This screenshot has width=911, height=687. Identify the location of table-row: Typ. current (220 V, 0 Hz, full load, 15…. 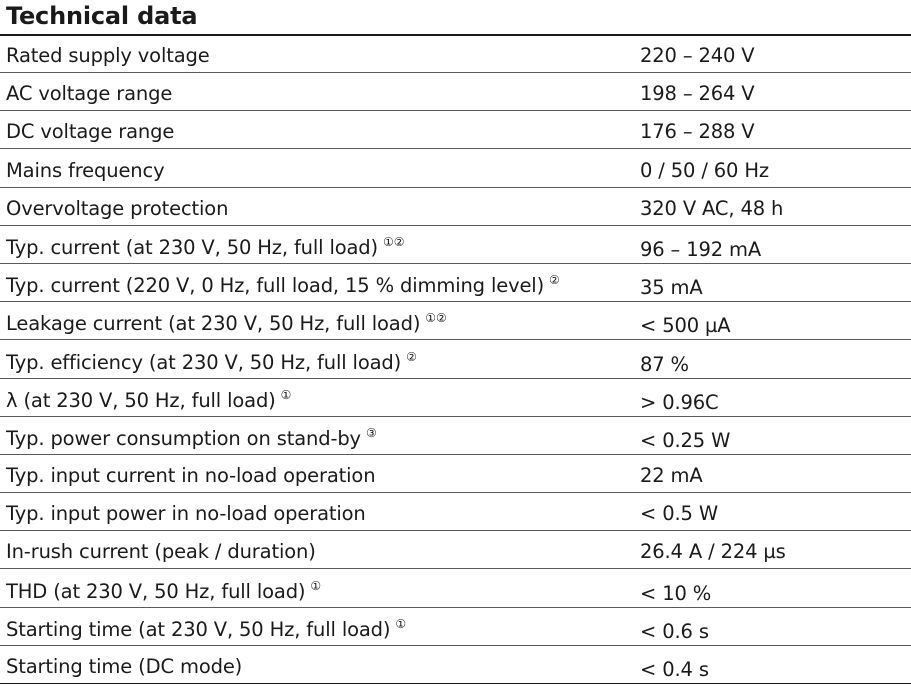
(455, 284).